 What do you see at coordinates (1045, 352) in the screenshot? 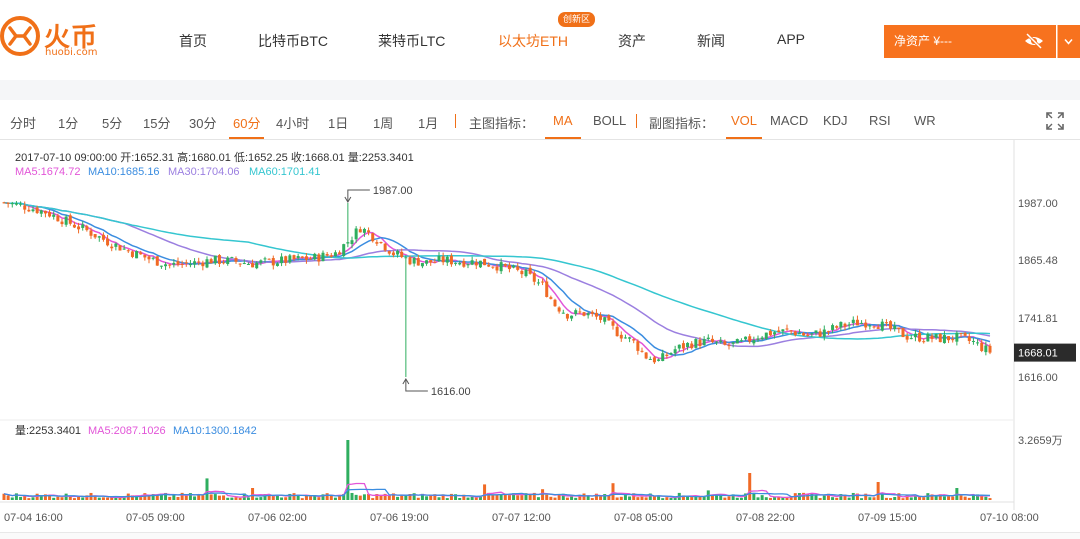
I see `current-price-tag` at bounding box center [1045, 352].